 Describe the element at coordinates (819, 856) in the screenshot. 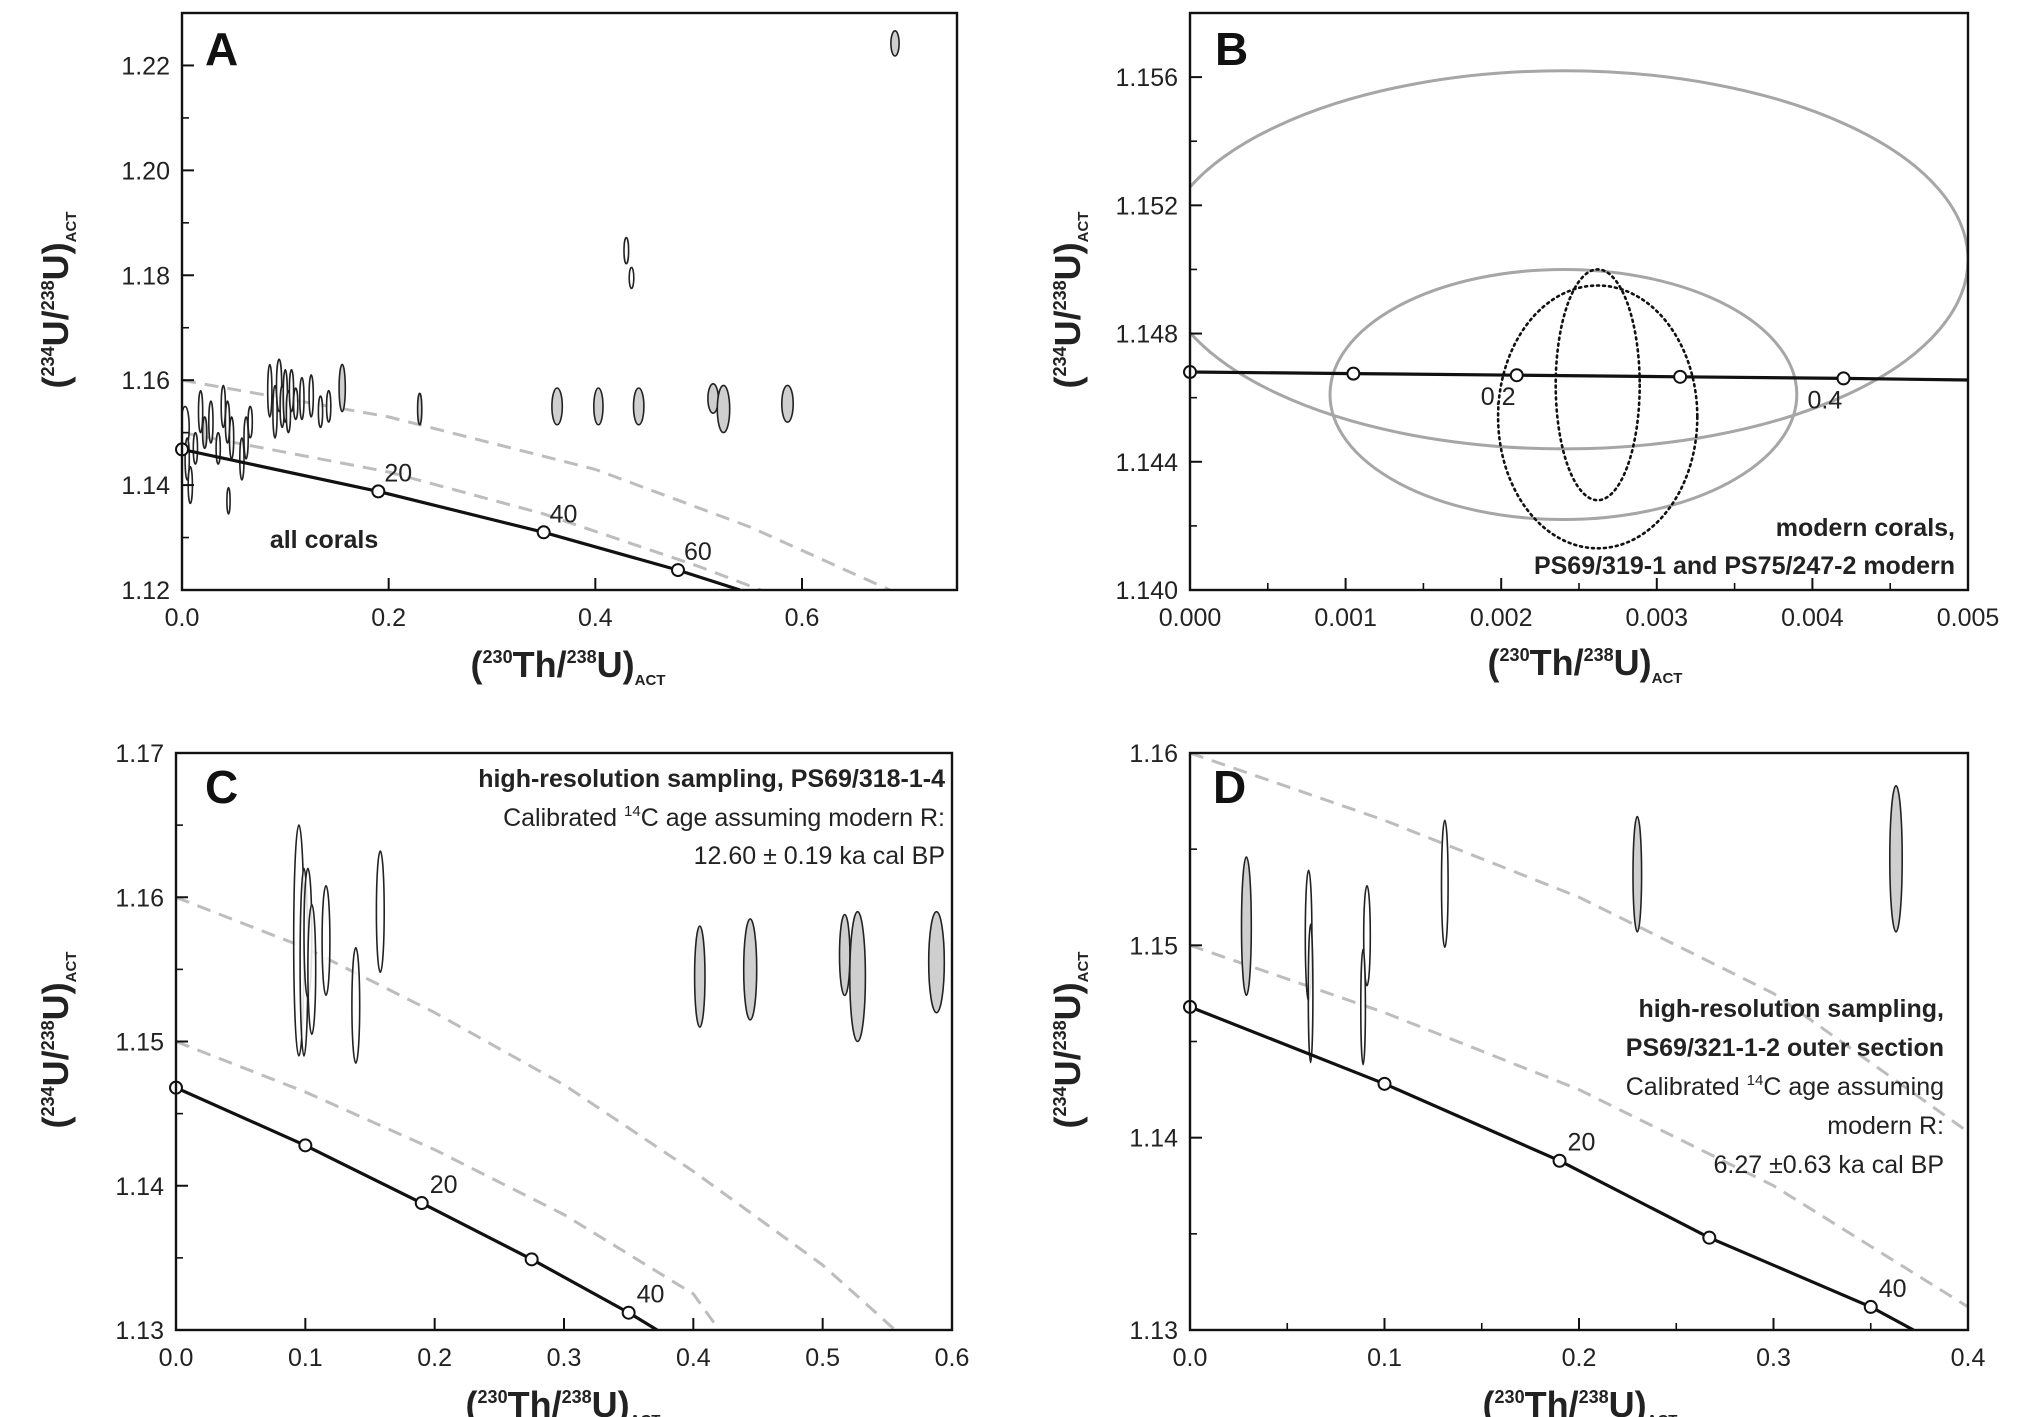

I see `annotation-3: 12.60 ± 0.19 ka cal BP` at that location.